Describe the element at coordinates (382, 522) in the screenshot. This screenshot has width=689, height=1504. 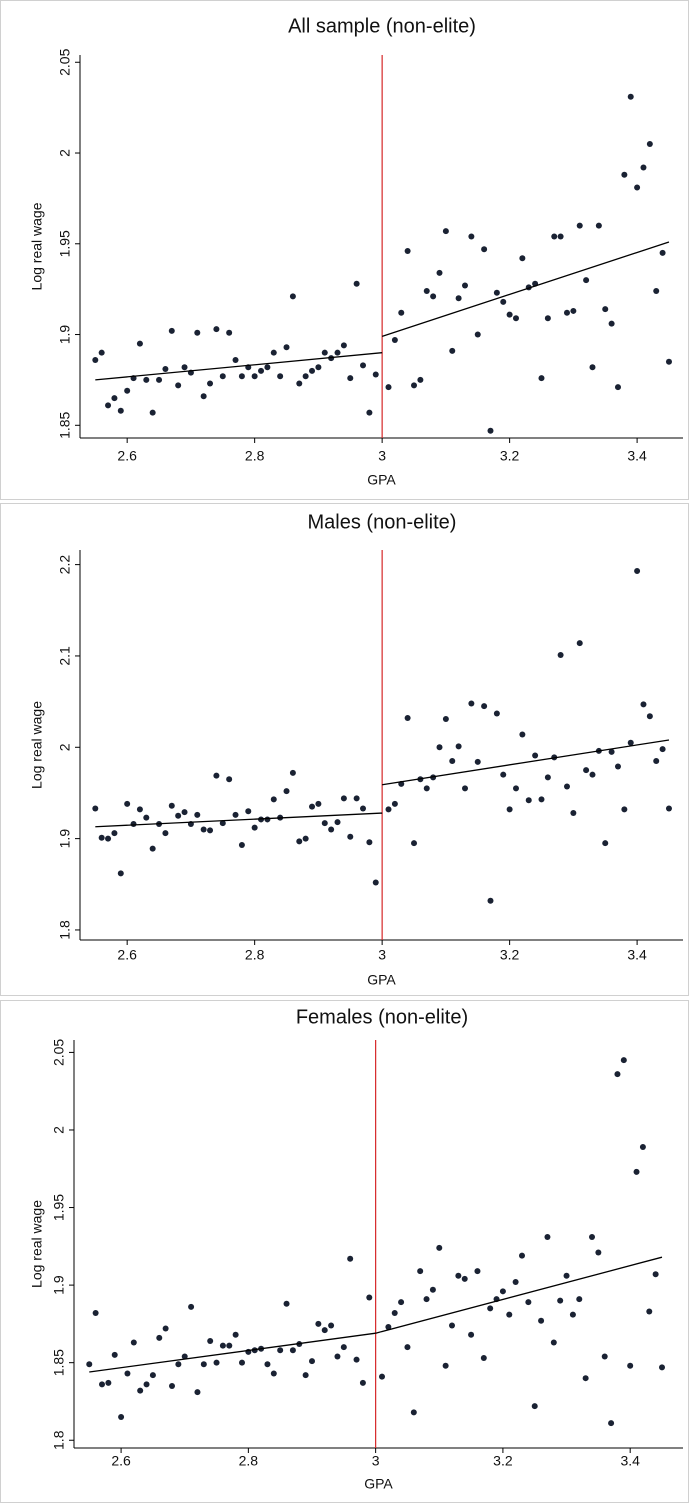
I see `chart-title: Males (non-elite)` at that location.